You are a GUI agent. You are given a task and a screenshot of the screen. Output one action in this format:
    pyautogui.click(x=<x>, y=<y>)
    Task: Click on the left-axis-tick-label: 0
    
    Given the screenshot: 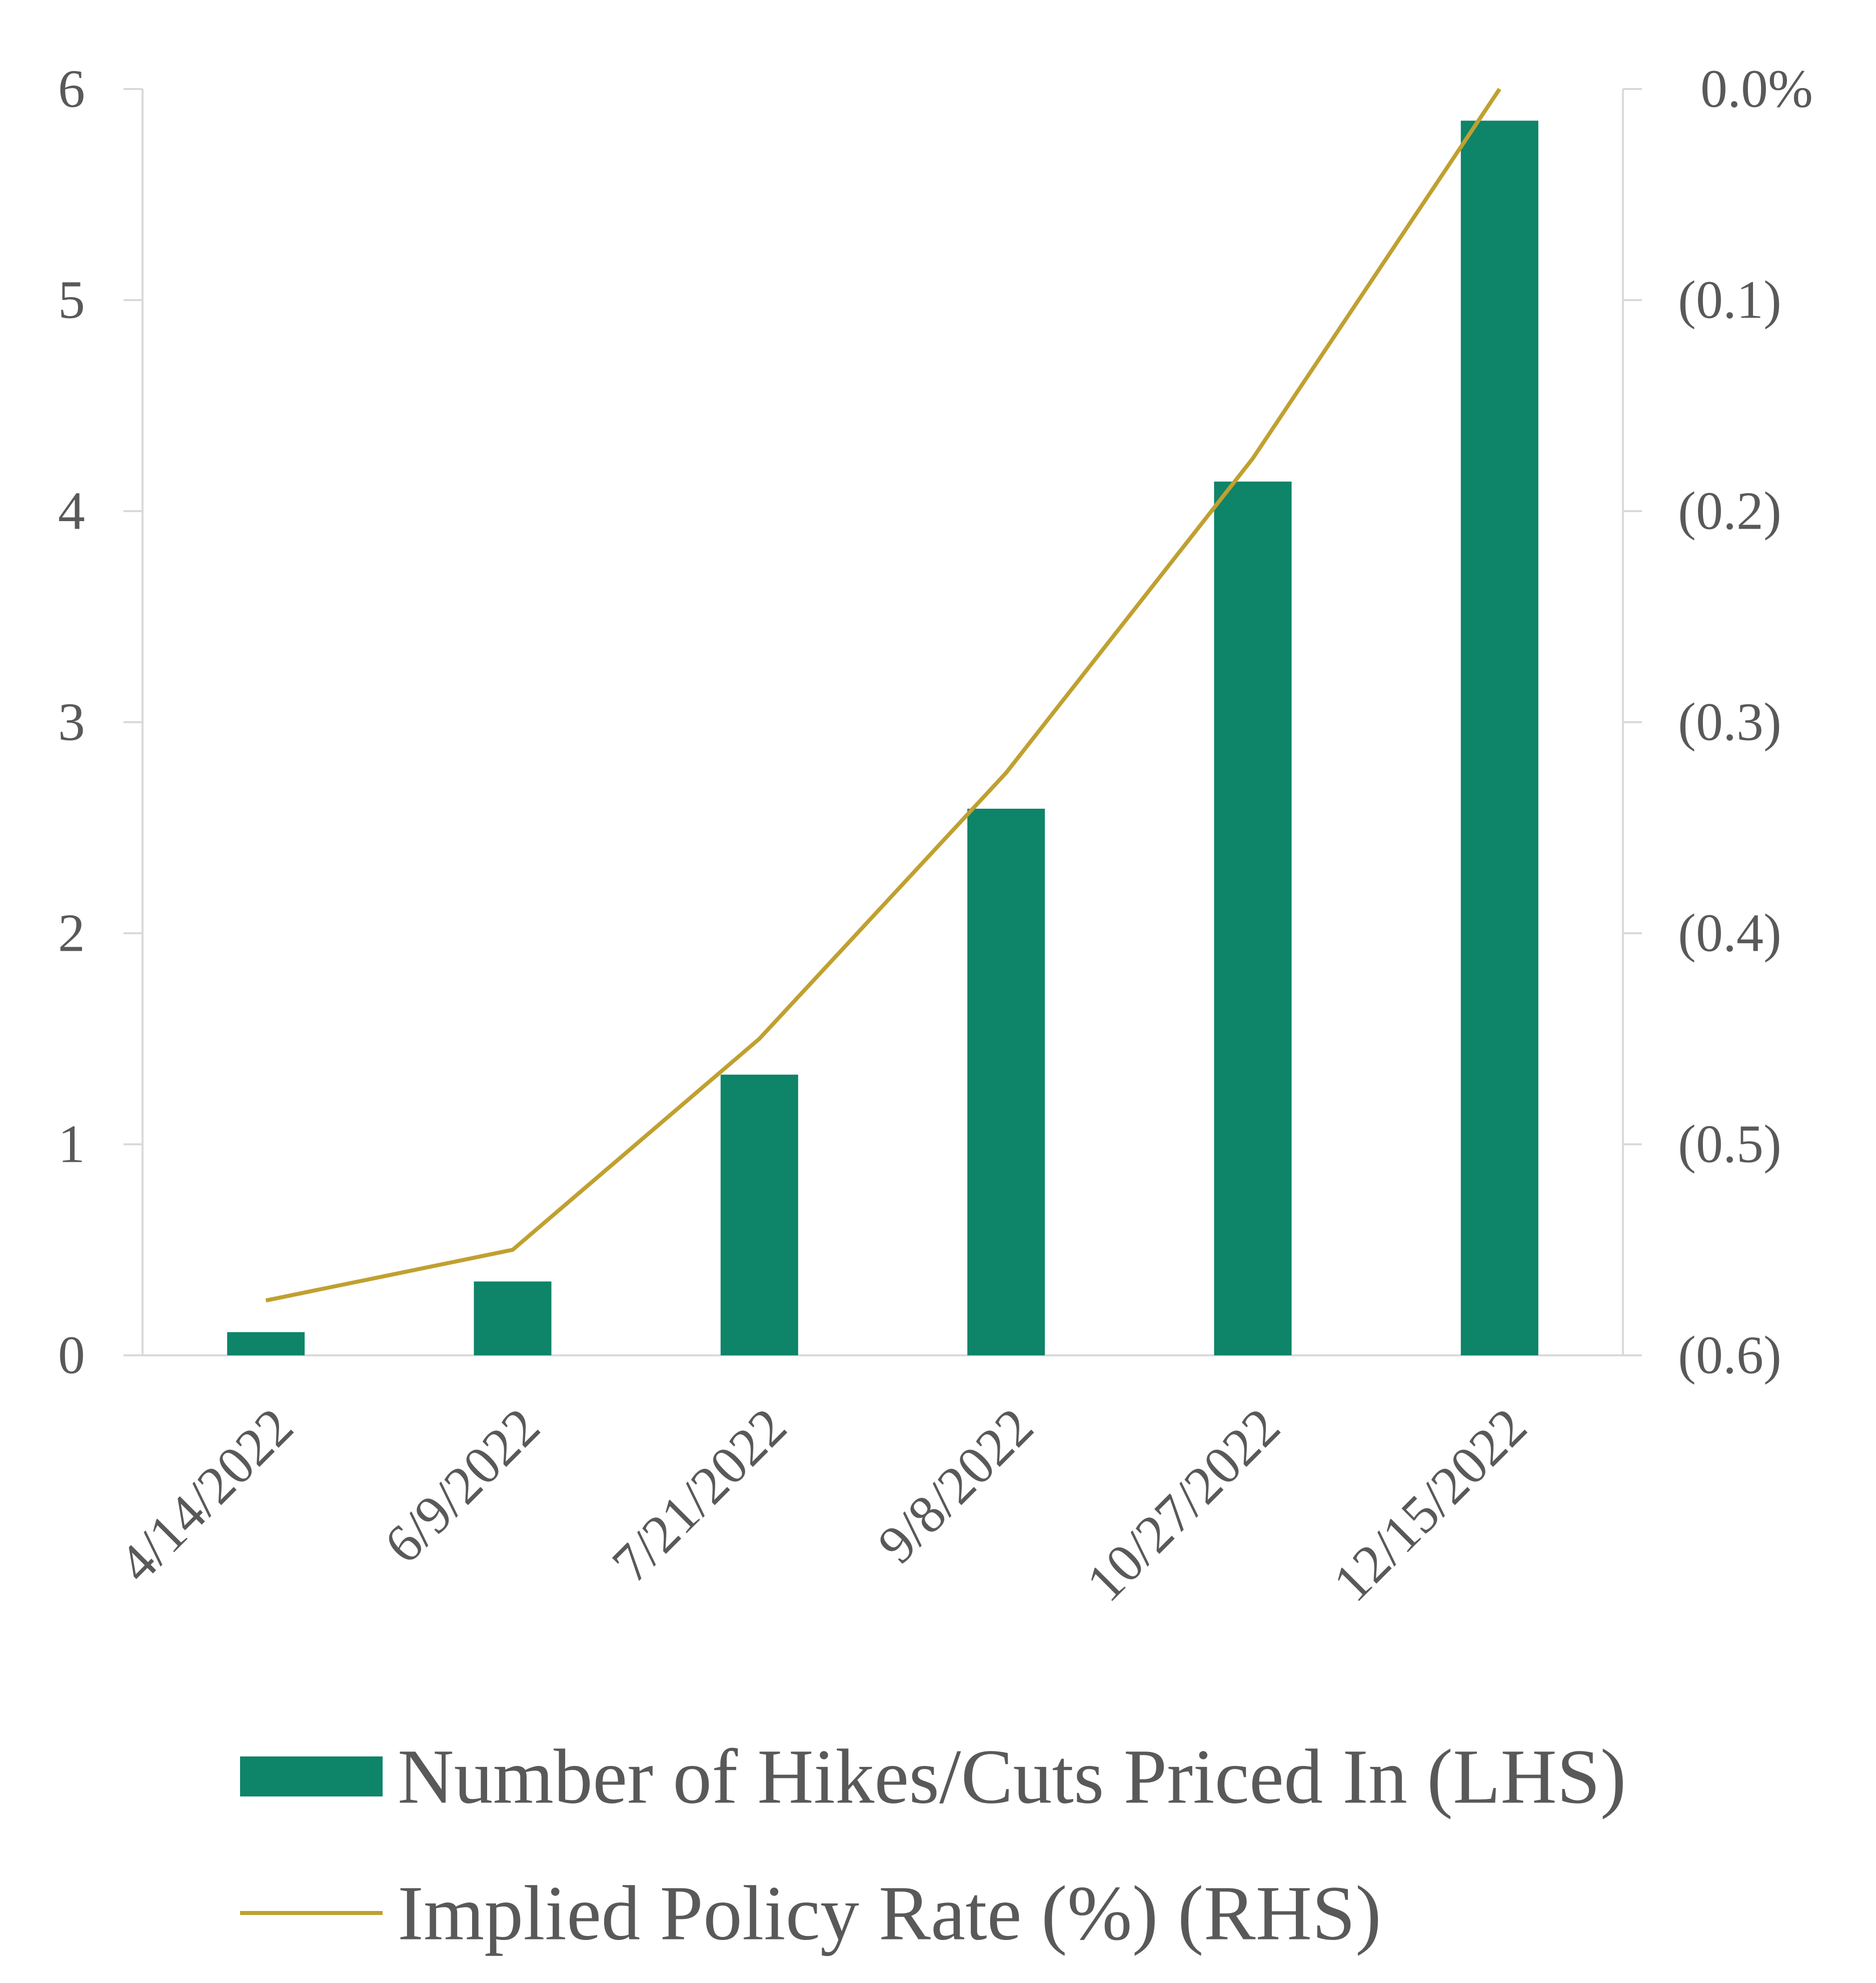 What is the action you would take?
    pyautogui.click(x=71, y=1355)
    